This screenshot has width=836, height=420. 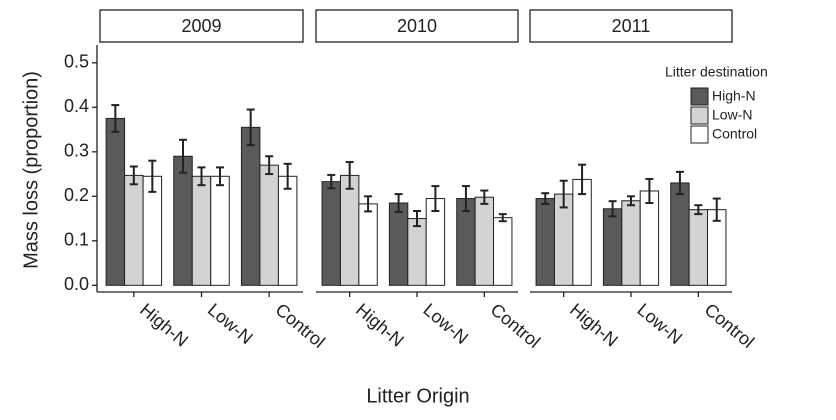 What do you see at coordinates (76, 151) in the screenshot?
I see `y-tick-label: 0.3` at bounding box center [76, 151].